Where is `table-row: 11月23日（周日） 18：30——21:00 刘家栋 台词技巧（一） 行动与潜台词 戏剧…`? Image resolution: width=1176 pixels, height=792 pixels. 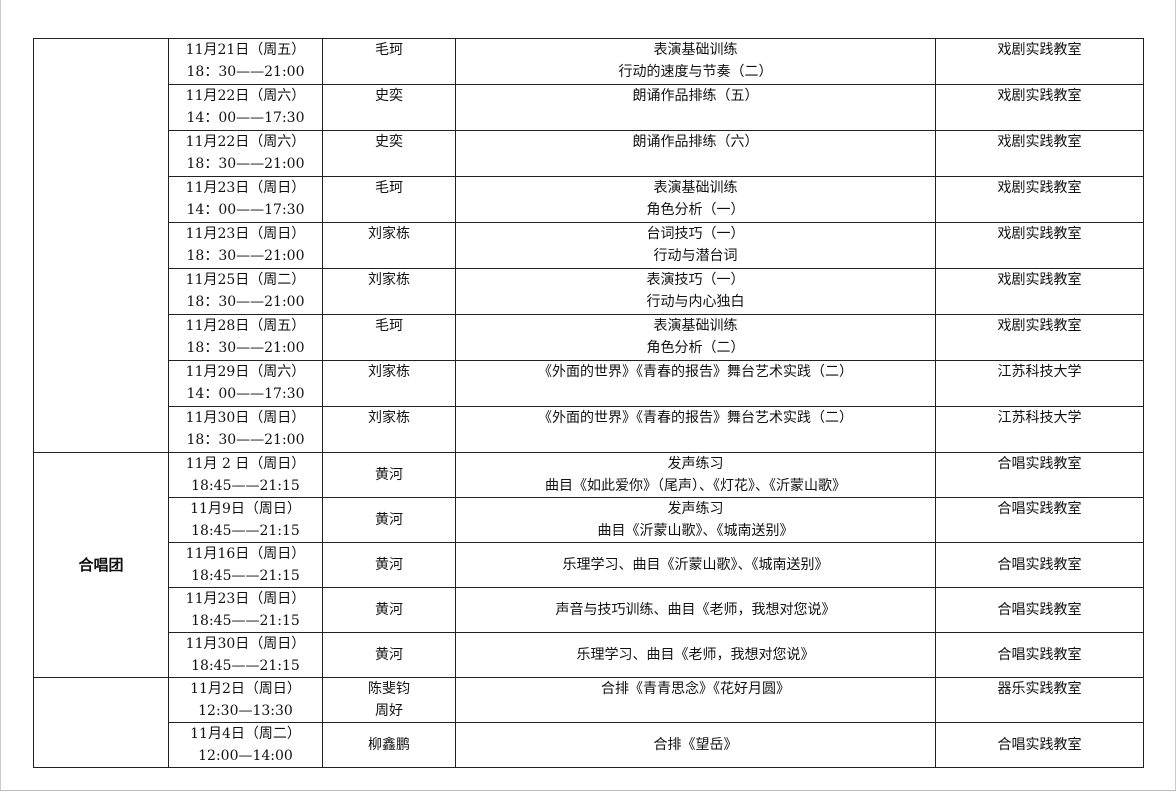 table-row: 11月23日（周日） 18：30——21:00 刘家栋 台词技巧（一） 行动与潜台词 戏剧… is located at coordinates (589, 245).